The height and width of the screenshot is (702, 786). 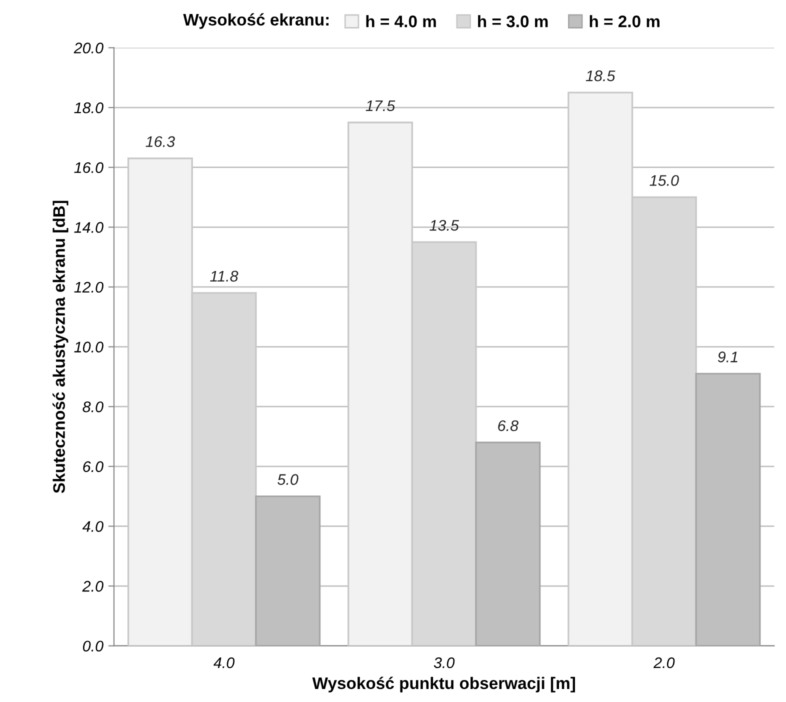 What do you see at coordinates (728, 357) in the screenshot?
I see `data-label: 9.1` at bounding box center [728, 357].